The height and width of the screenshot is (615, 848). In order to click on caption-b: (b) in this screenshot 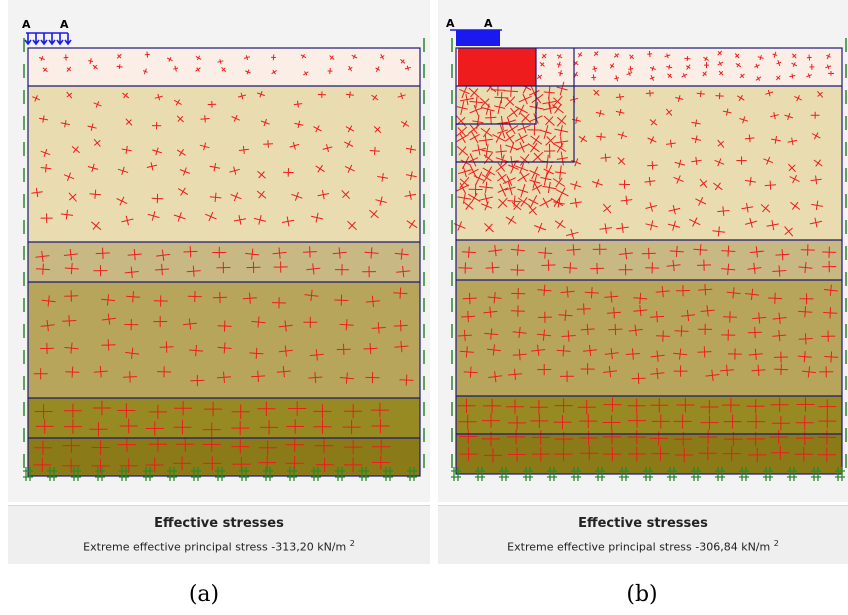, I will do `click(642, 594)`.